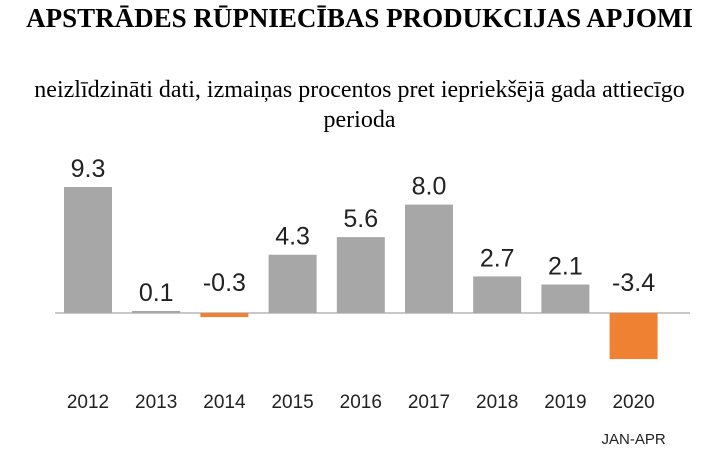 This screenshot has height=459, width=719. What do you see at coordinates (497, 258) in the screenshot?
I see `value-label: 2.7` at bounding box center [497, 258].